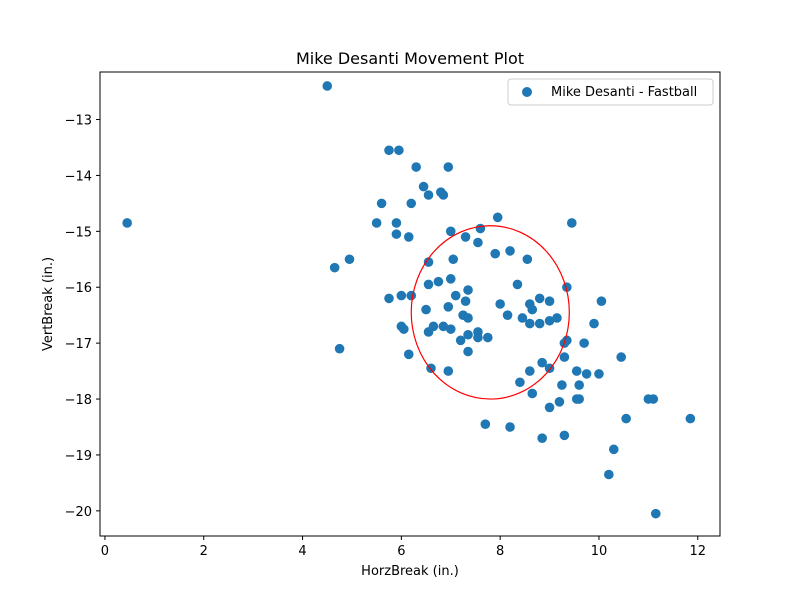  What do you see at coordinates (78, 512) in the screenshot?
I see `y-tick-label-7: −20` at bounding box center [78, 512].